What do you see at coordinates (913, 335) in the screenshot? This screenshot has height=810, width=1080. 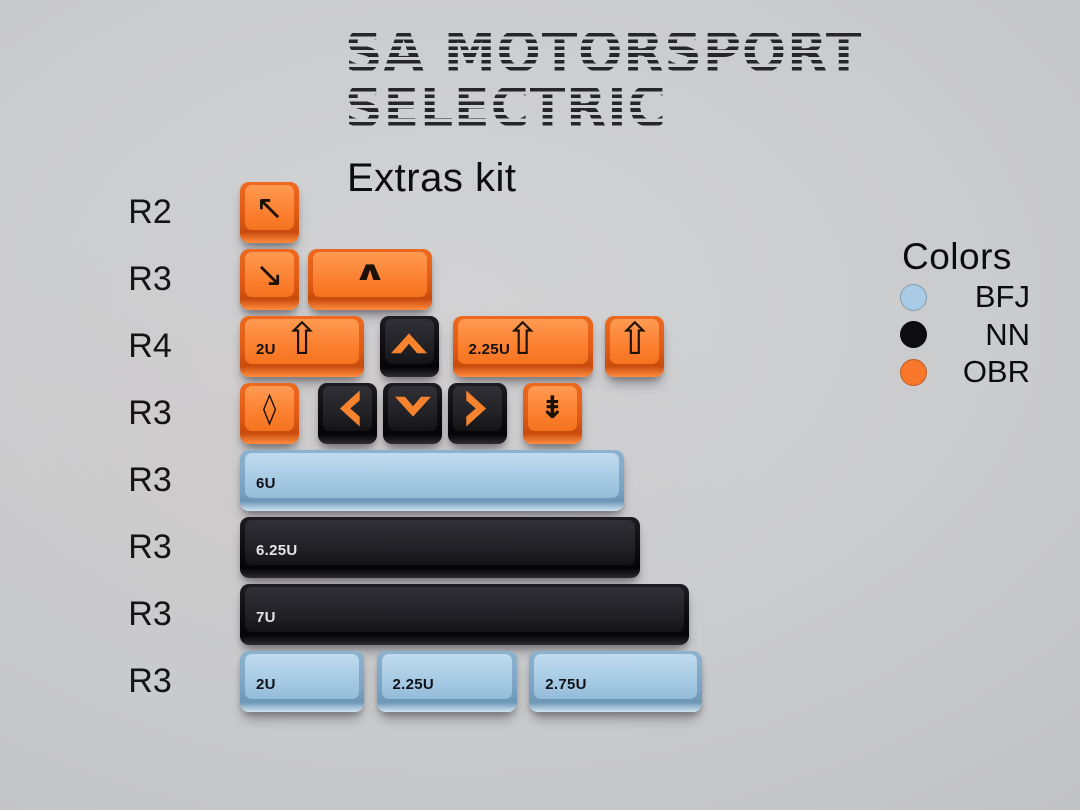 I see `color-swatch-nn-icon` at bounding box center [913, 335].